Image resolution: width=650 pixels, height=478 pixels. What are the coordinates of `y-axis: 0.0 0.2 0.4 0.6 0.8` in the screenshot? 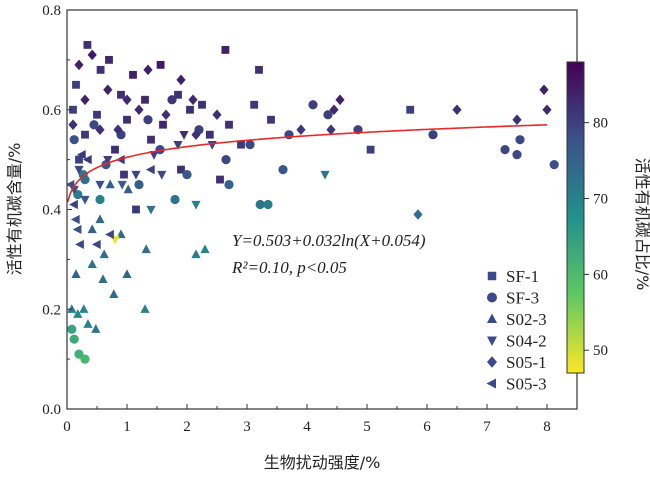 It's located at (57, 210).